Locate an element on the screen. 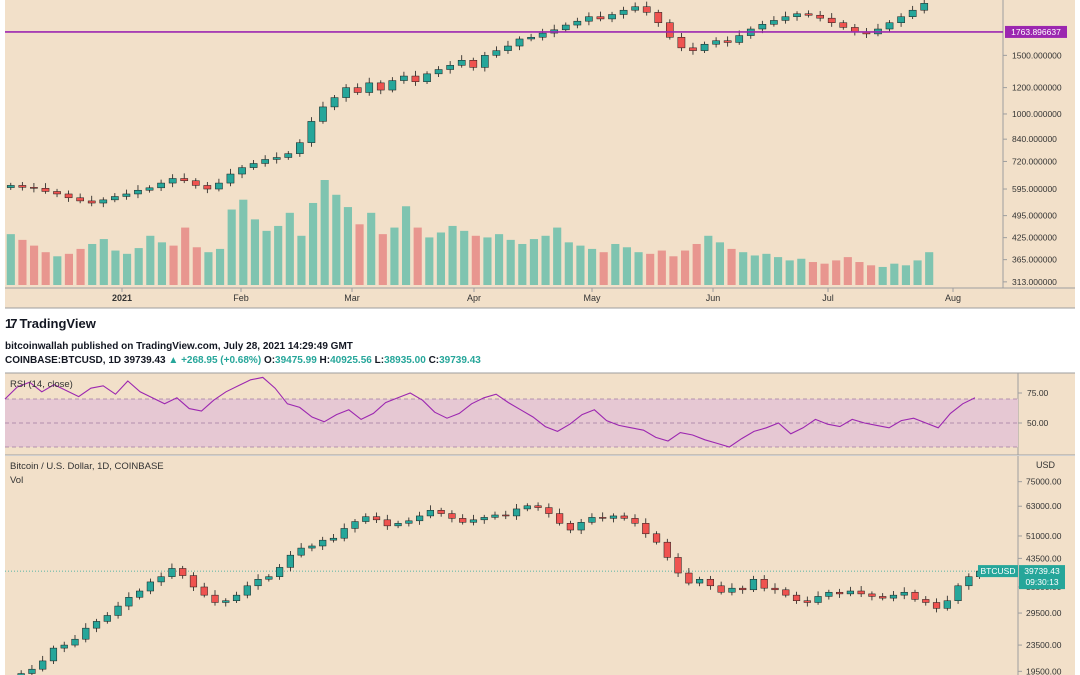 This screenshot has width=1080, height=675. top-y-tick-label: 1000.000000 is located at coordinates (1037, 114).